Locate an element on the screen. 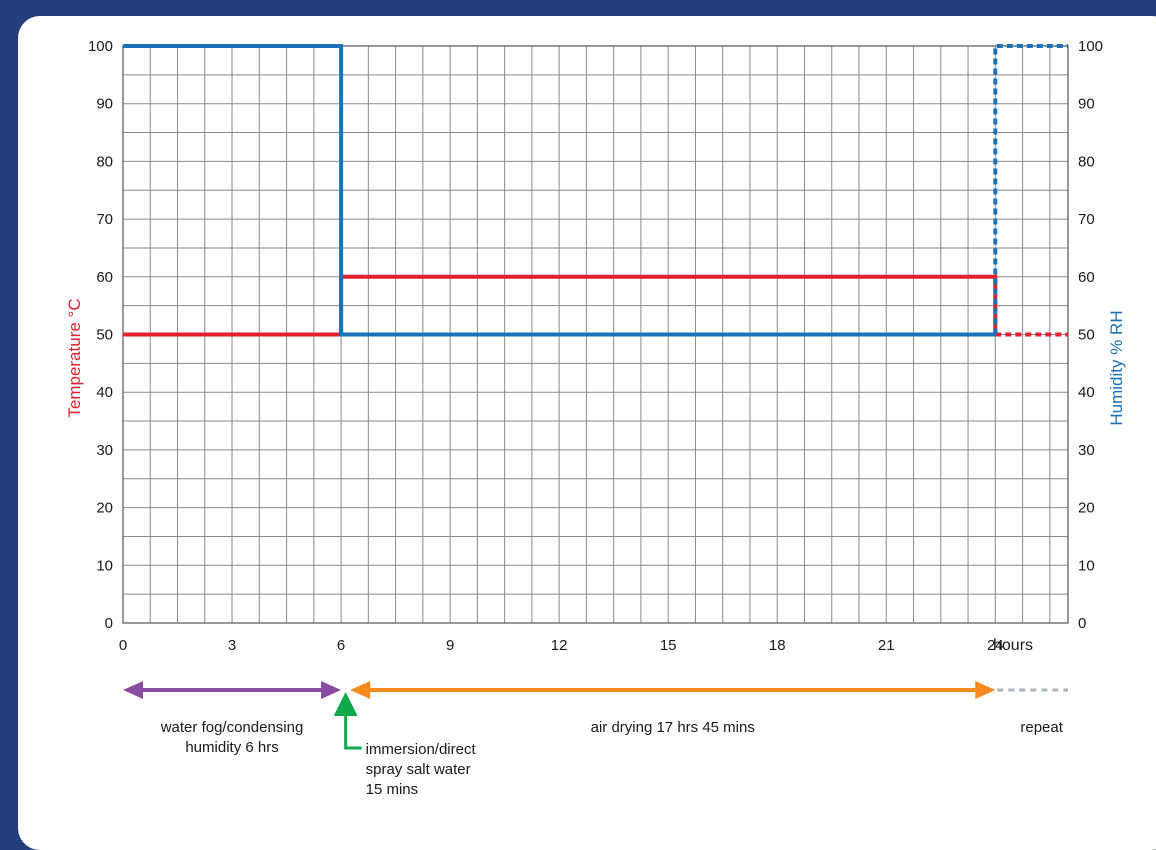 Image resolution: width=1156 pixels, height=850 pixels. y-left-tick-label: 100 is located at coordinates (100, 46).